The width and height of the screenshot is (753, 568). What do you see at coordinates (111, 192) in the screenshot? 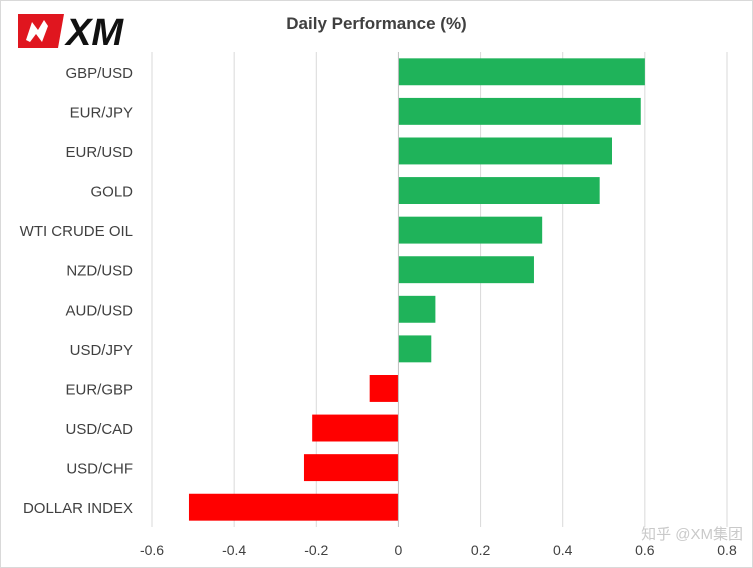
I see `category-label: GOLD` at bounding box center [111, 192].